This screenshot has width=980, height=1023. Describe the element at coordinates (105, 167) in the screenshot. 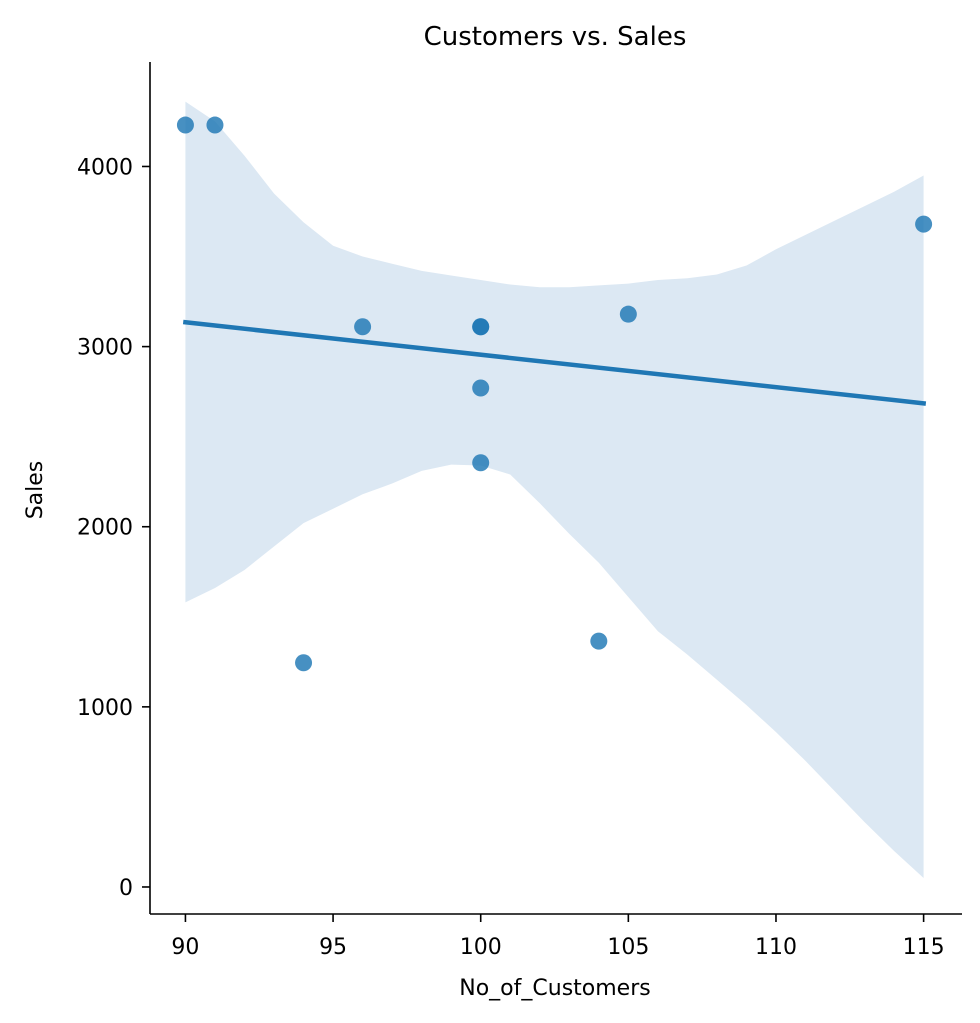

I see `y-tick-label: 4000` at that location.